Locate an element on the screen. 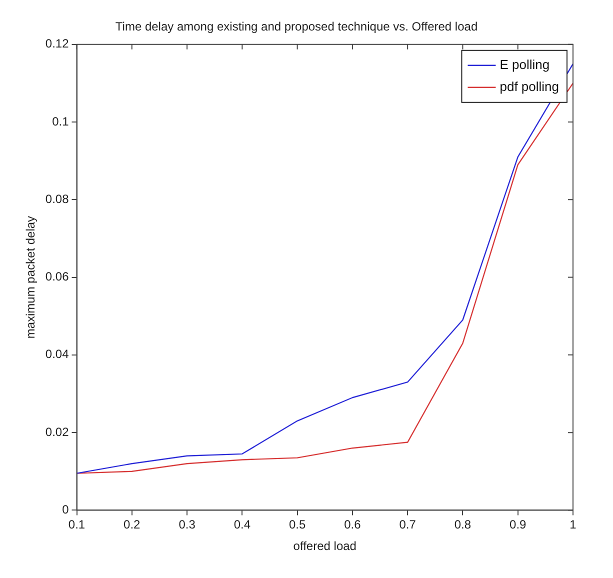 This screenshot has width=613, height=578. x-tick-label: 0.5 is located at coordinates (297, 525).